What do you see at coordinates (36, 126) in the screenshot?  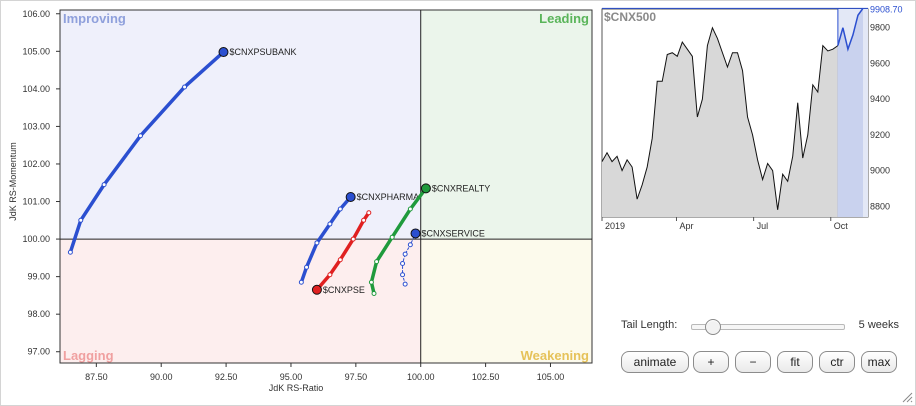 I see `y-tick-label: 103.00` at bounding box center [36, 126].